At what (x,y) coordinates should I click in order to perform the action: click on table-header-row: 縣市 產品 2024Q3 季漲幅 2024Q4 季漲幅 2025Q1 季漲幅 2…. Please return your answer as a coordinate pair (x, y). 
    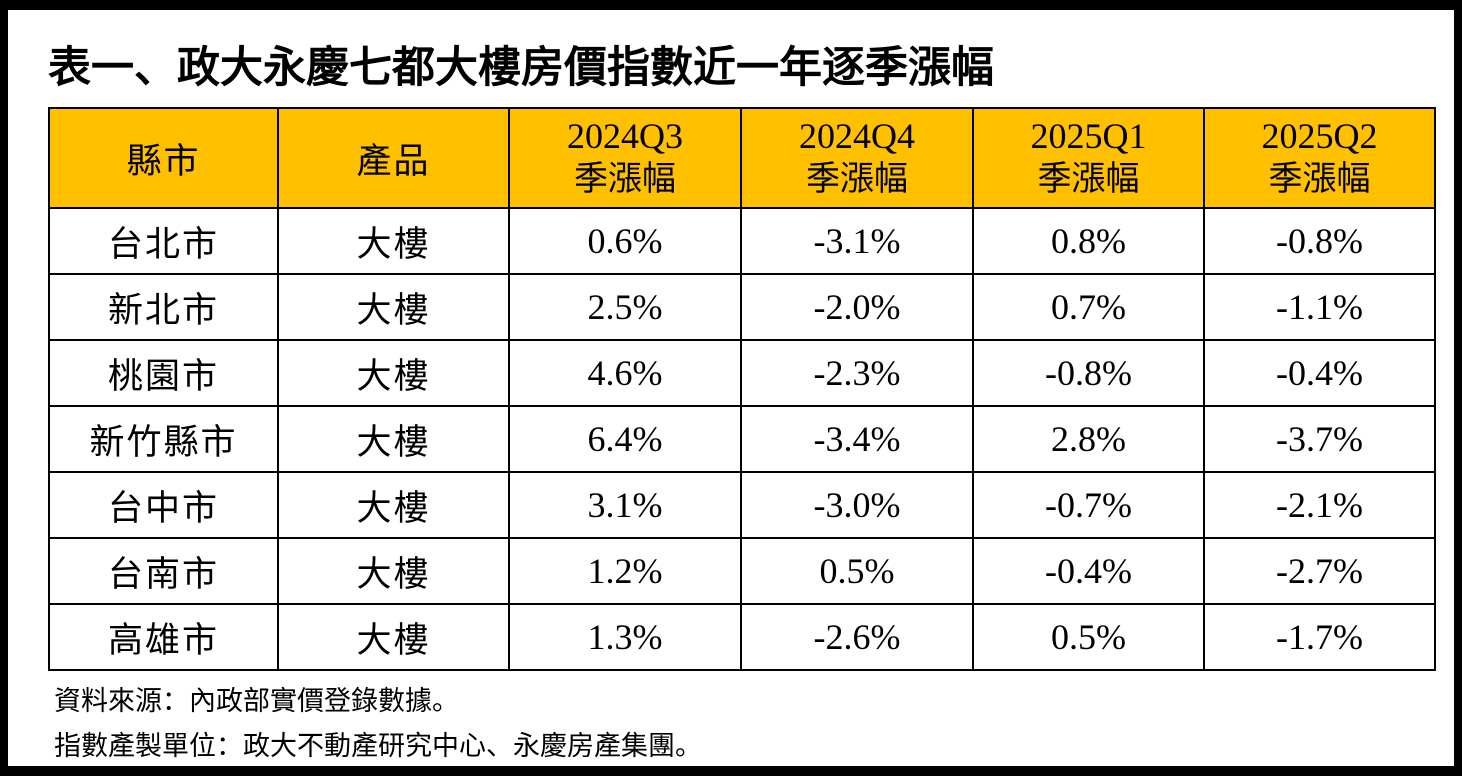
    Looking at the image, I should click on (742, 158).